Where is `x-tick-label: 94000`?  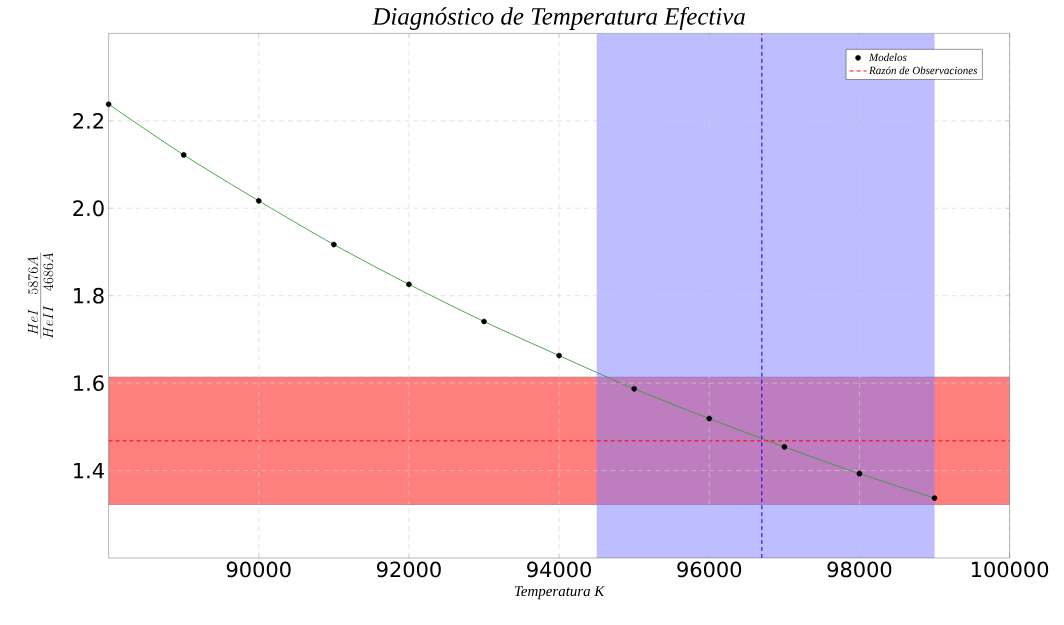 x-tick-label: 94000 is located at coordinates (559, 569).